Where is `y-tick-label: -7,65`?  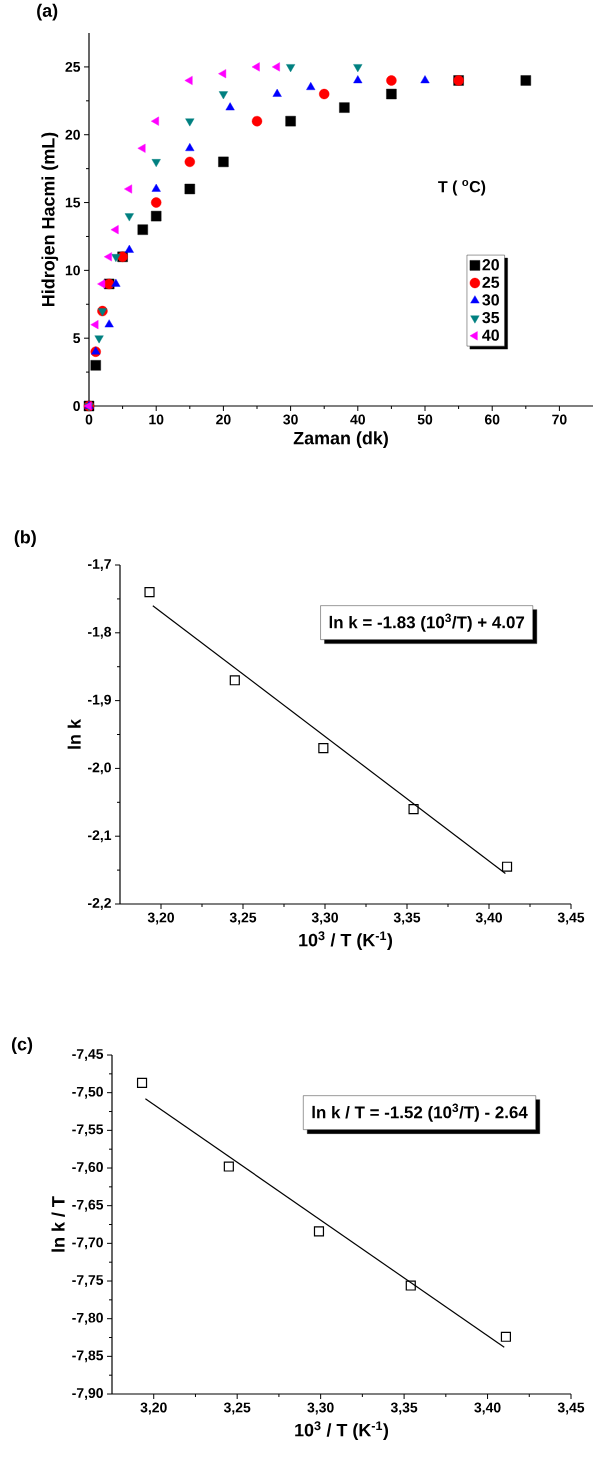
y-tick-label: -7,65 is located at coordinates (88, 1205).